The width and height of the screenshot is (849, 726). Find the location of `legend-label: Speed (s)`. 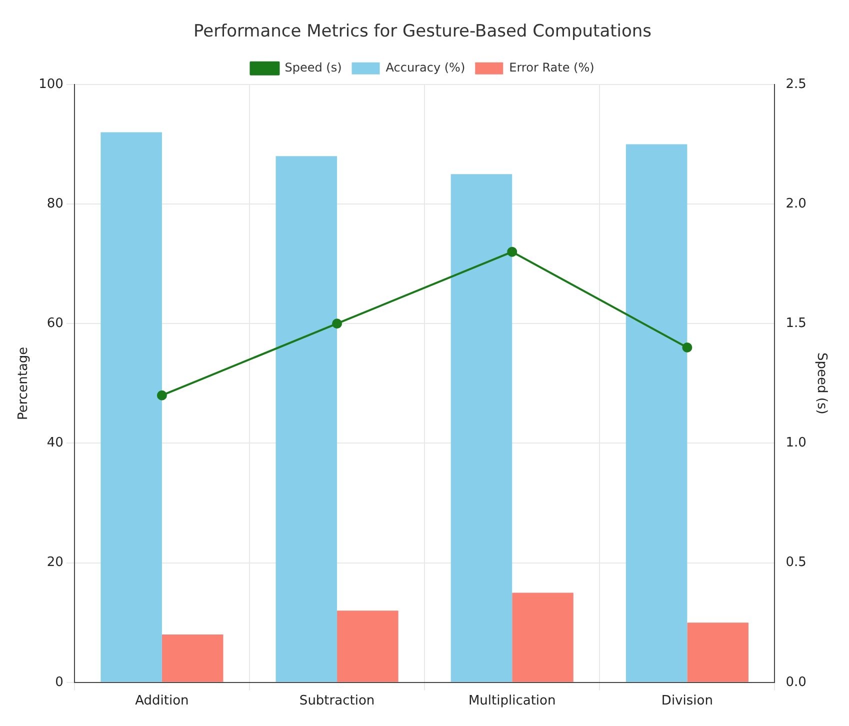

legend-label: Speed (s) is located at coordinates (313, 67).